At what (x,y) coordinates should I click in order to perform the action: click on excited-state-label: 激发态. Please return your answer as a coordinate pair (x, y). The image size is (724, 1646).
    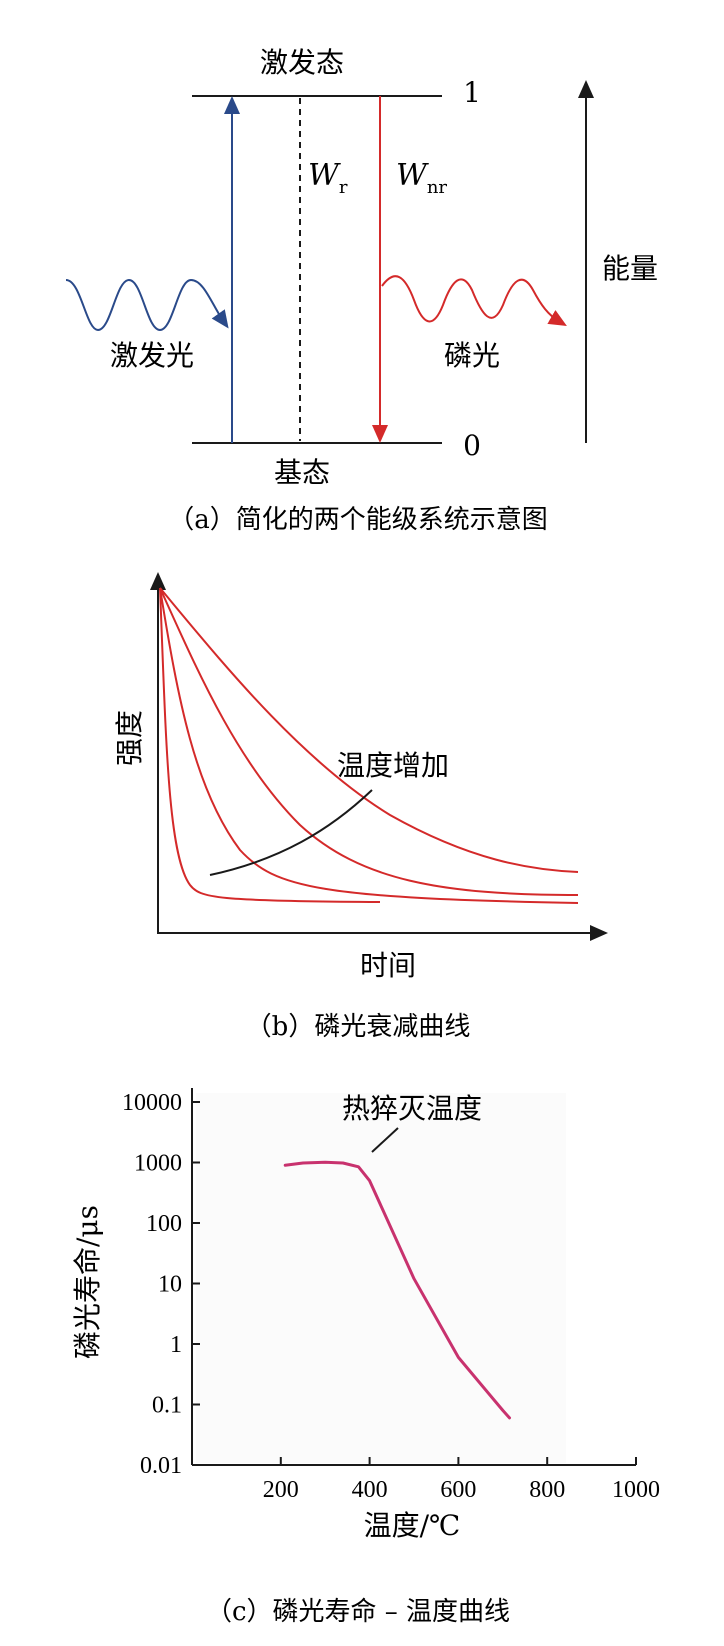
    Looking at the image, I should click on (302, 62).